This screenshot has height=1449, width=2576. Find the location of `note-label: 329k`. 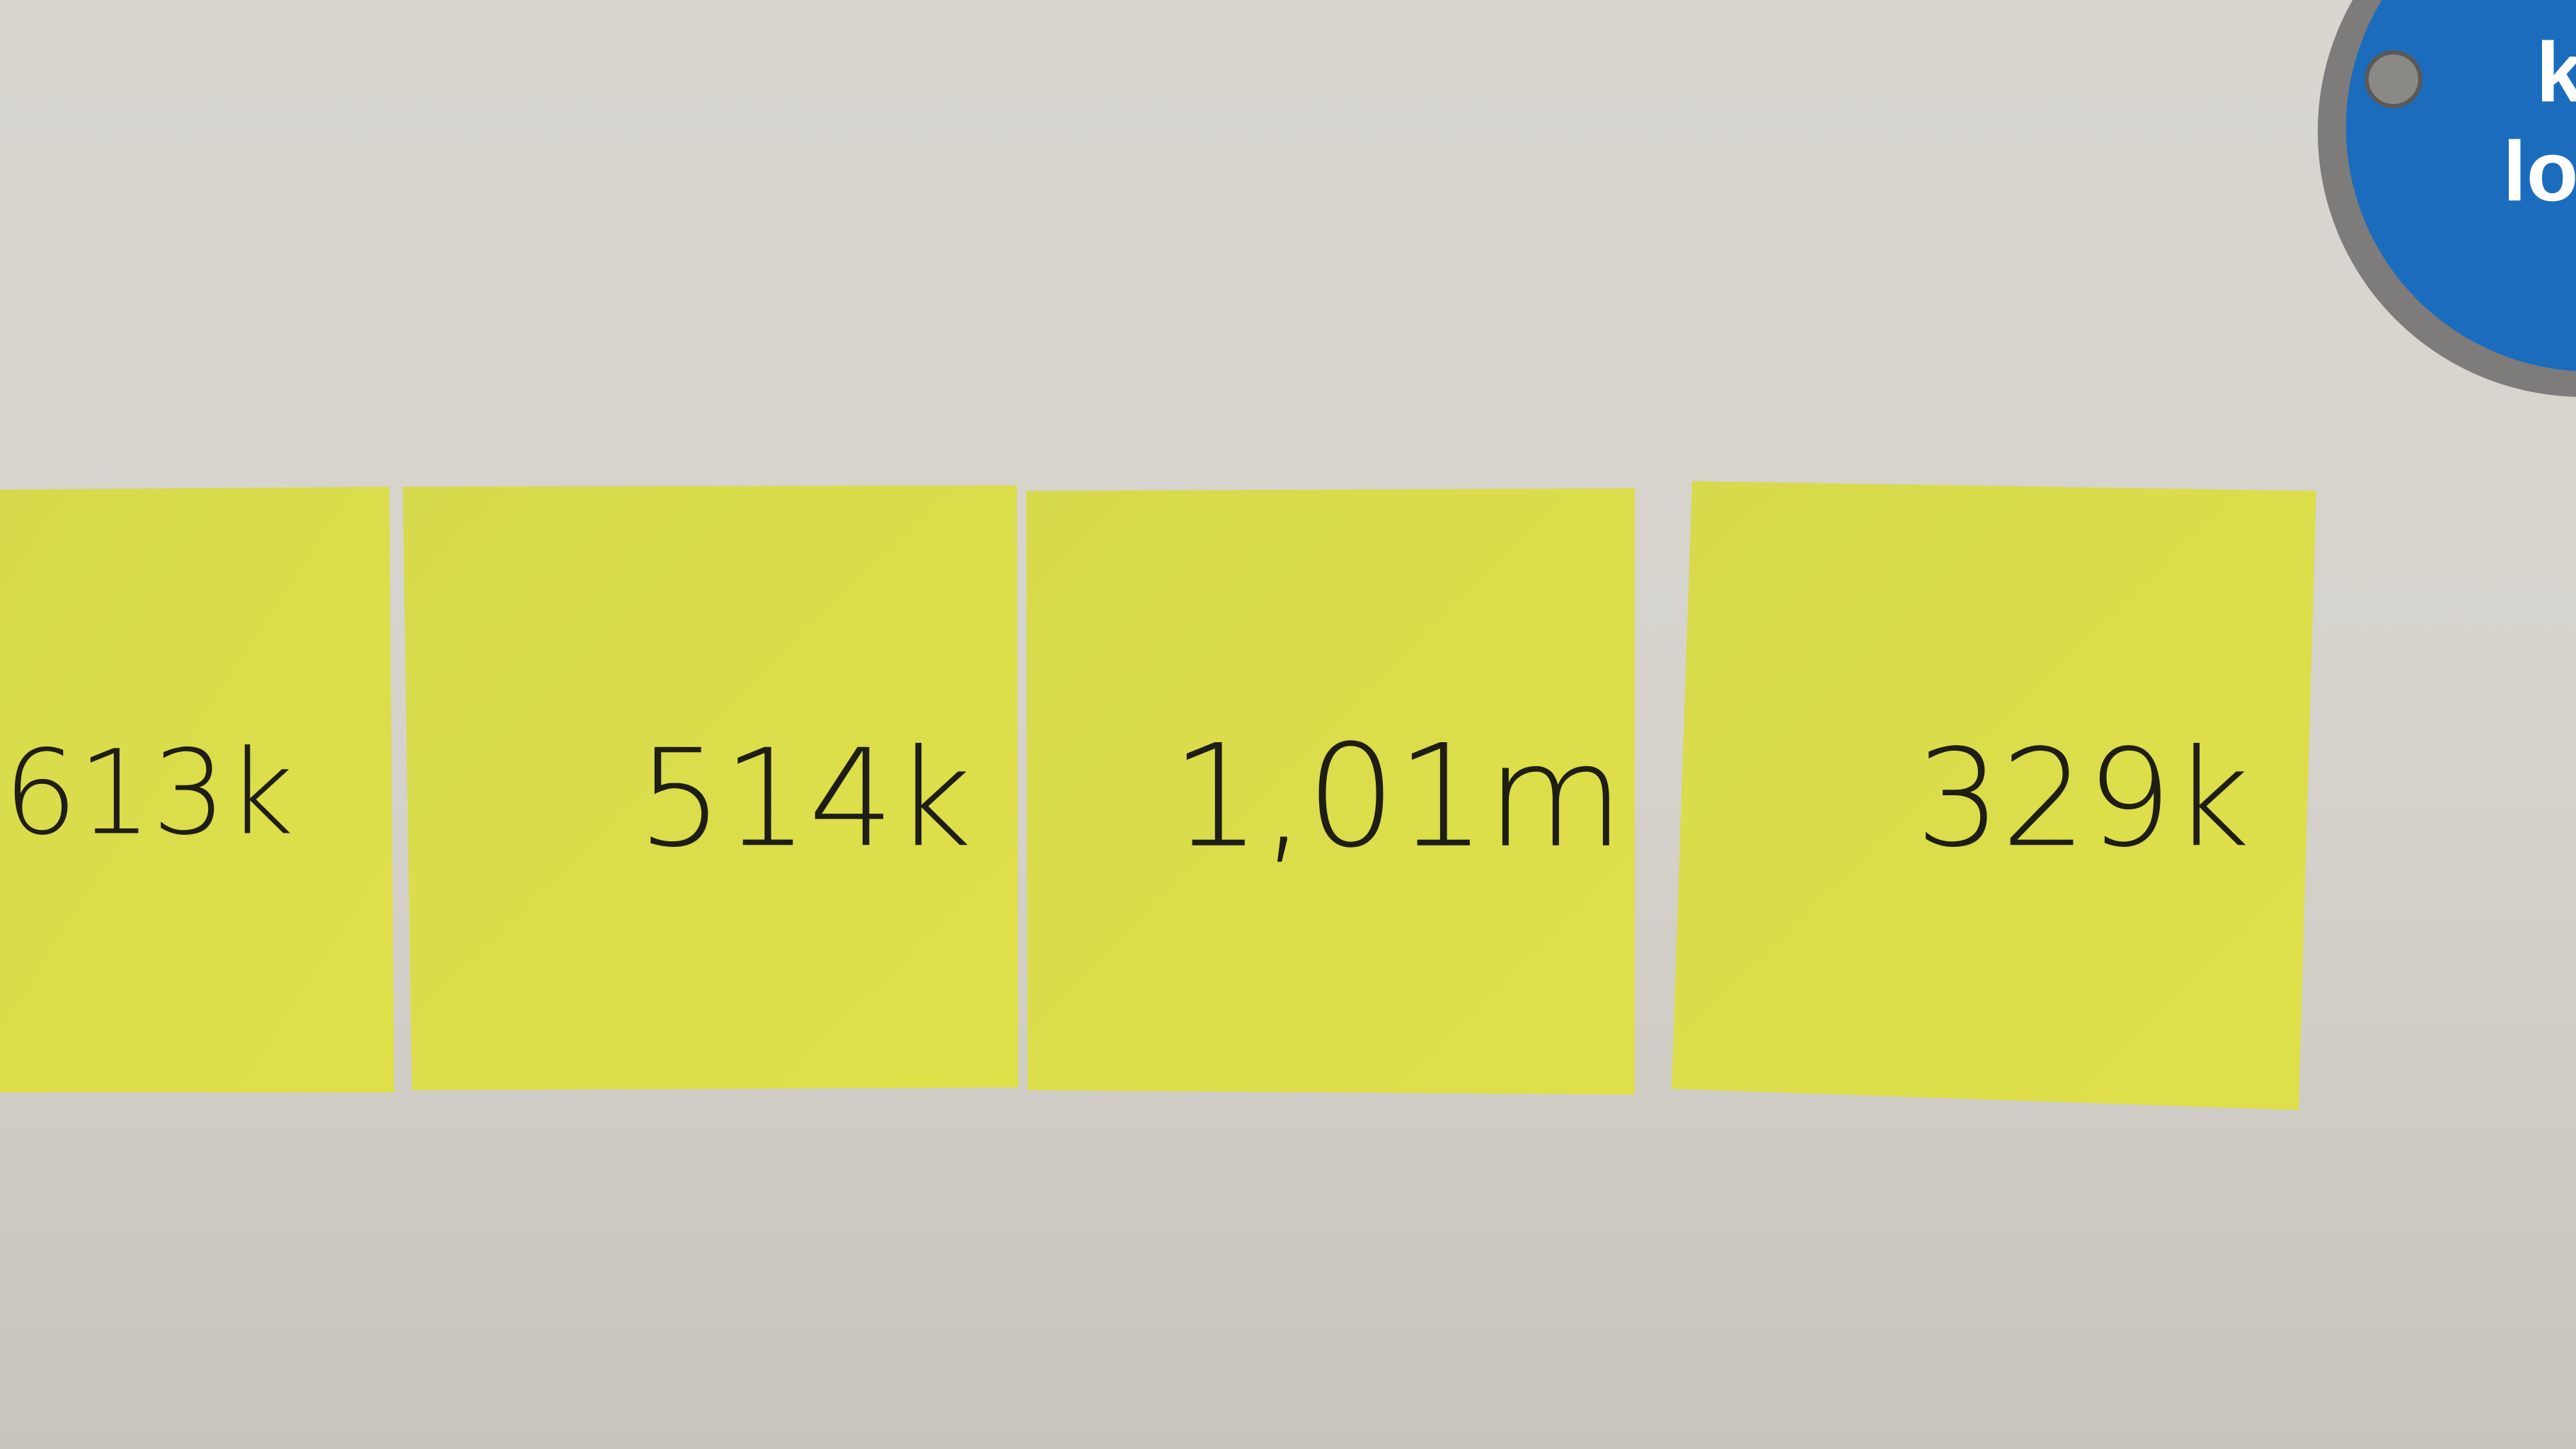

note-label: 329k is located at coordinates (2083, 798).